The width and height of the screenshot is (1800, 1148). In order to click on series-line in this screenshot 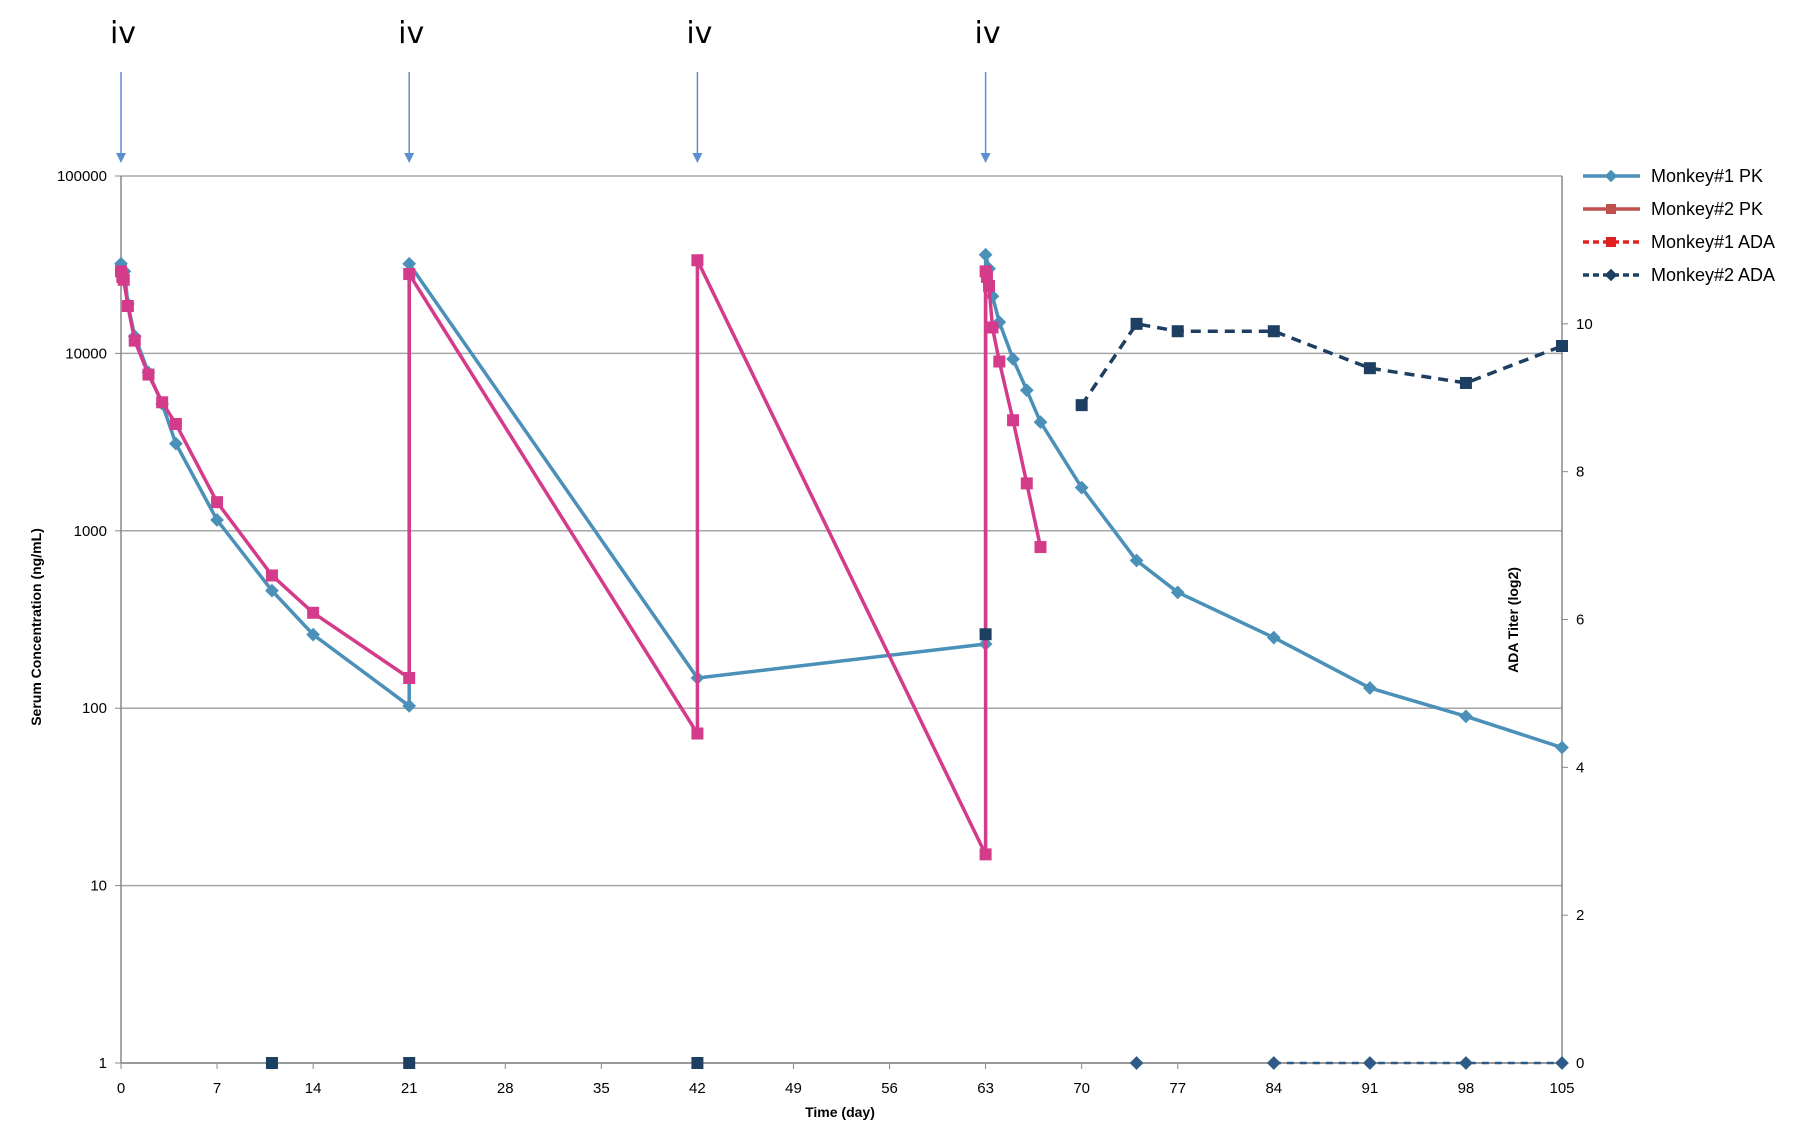, I will do `click(1321, 364)`.